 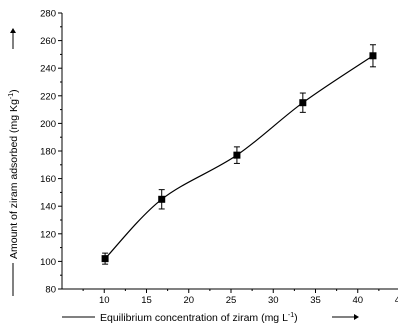 I want to click on y-tick-label: 240, so click(x=48, y=69).